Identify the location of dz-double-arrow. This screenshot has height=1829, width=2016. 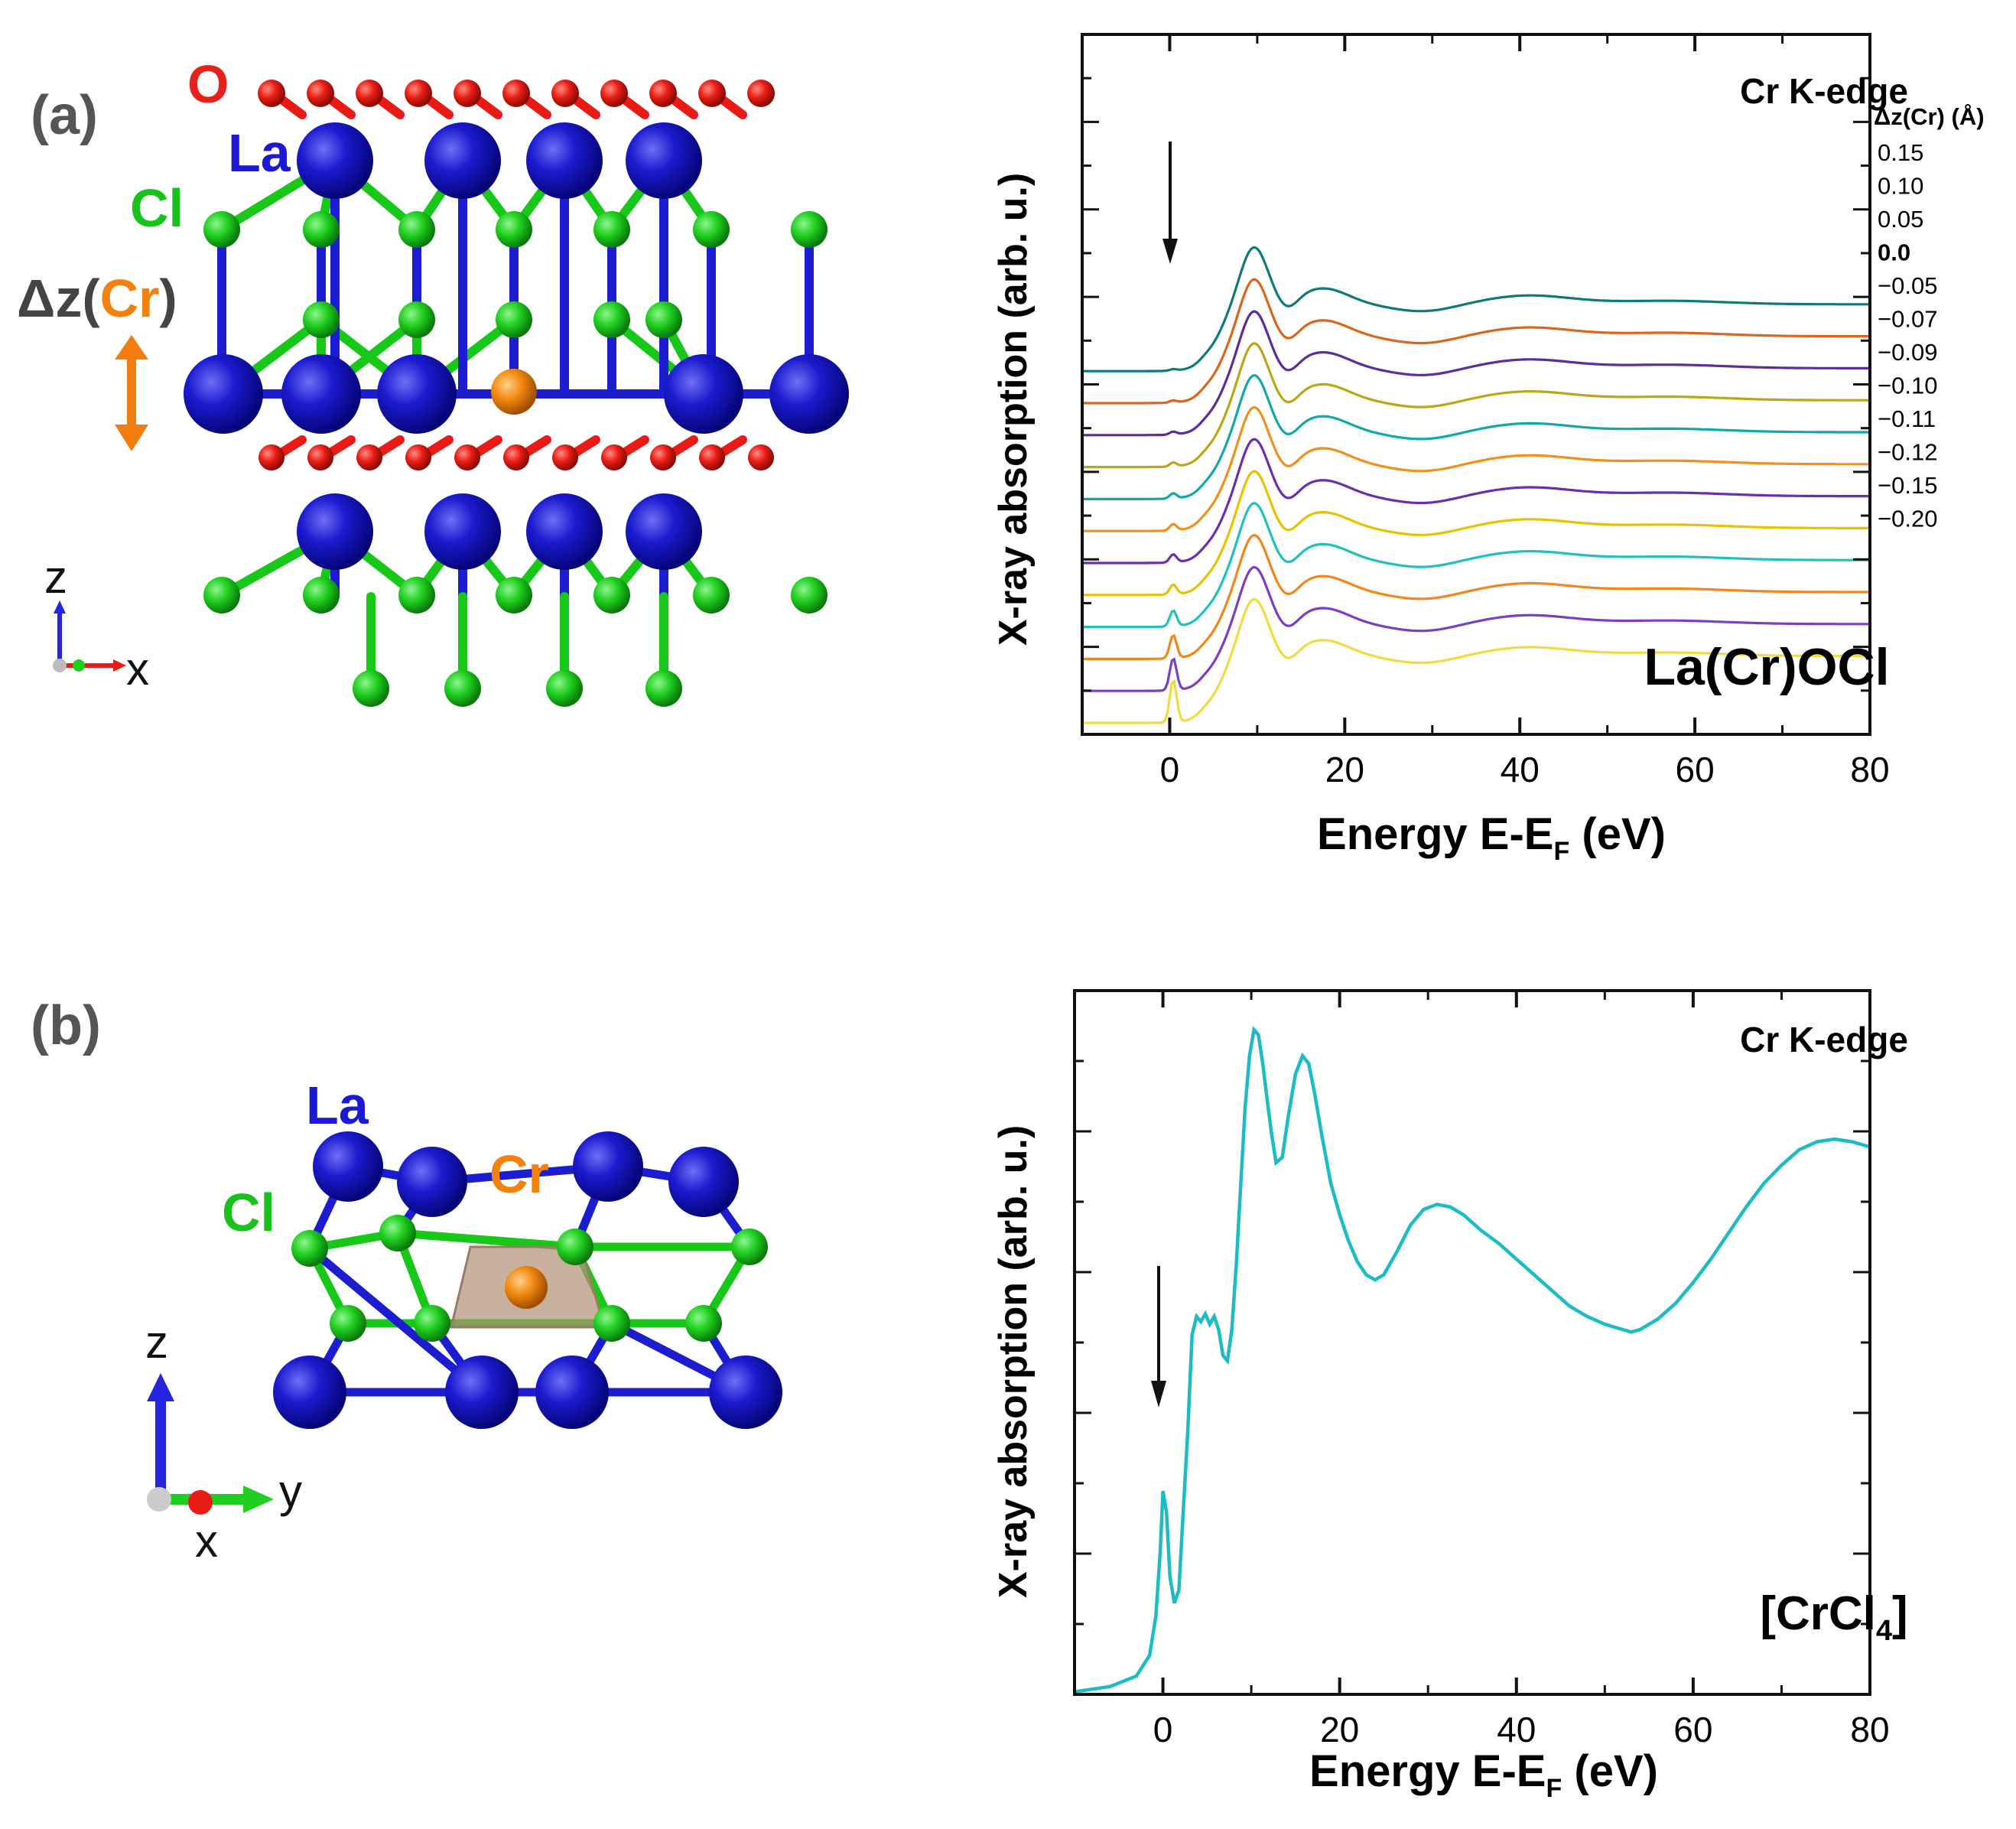
(131, 393).